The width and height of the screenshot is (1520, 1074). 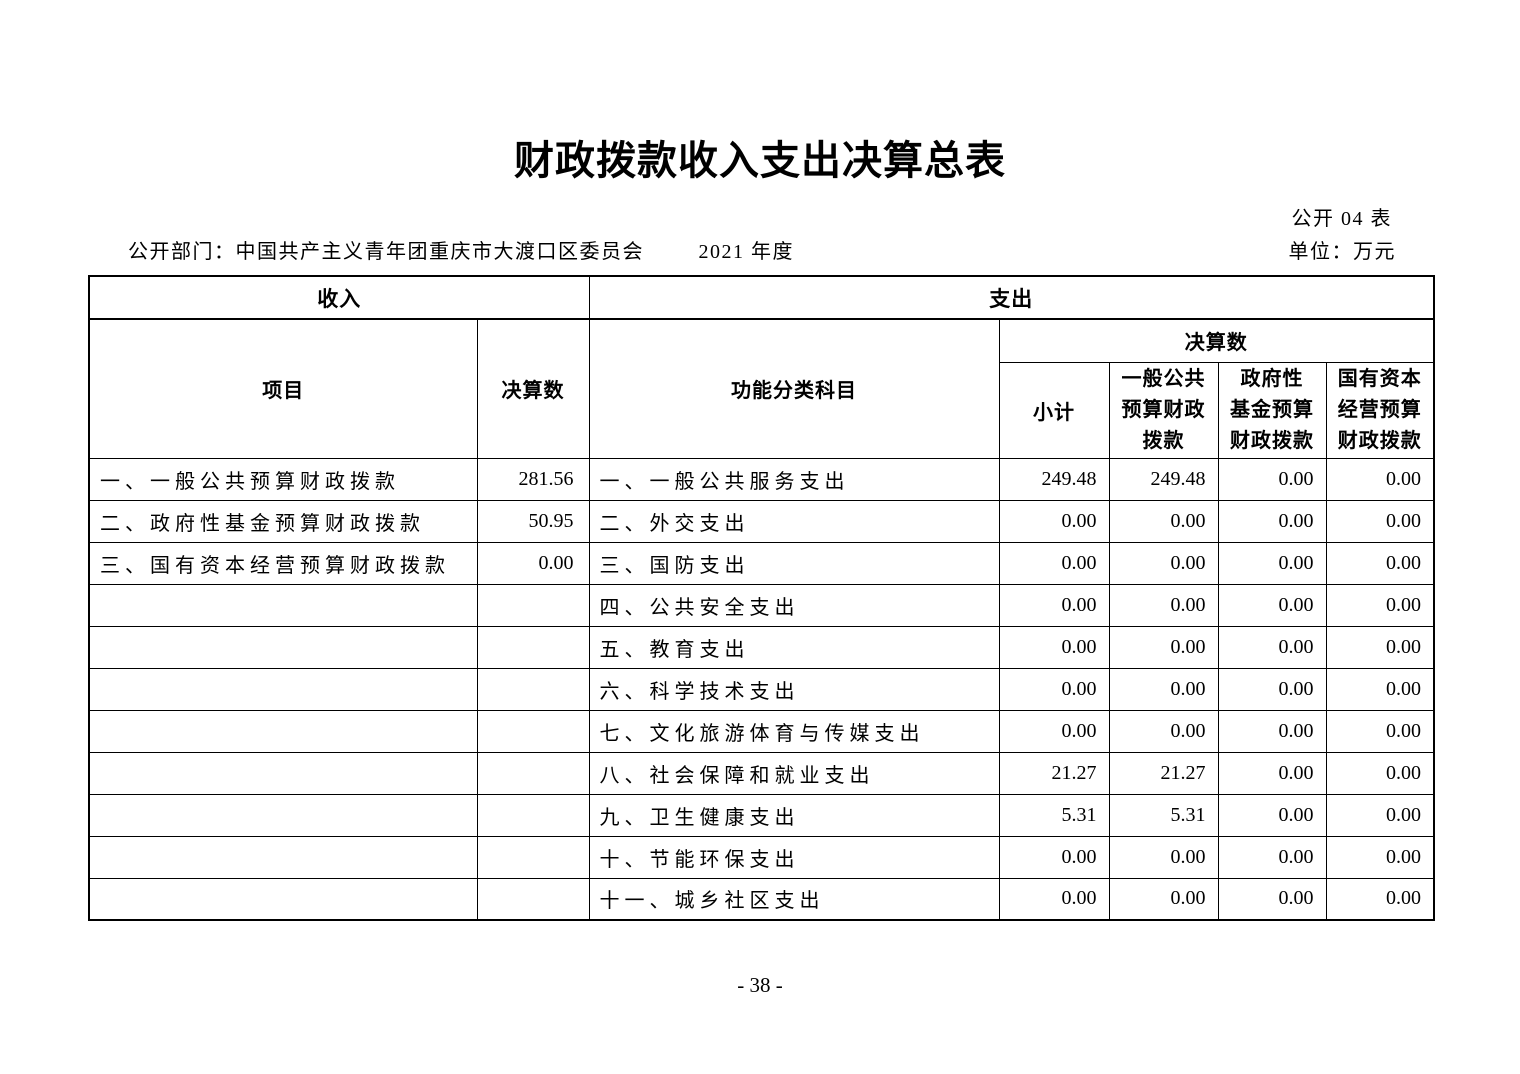 What do you see at coordinates (1054, 773) in the screenshot?
I see `expense-subtotal-cell: 21.27` at bounding box center [1054, 773].